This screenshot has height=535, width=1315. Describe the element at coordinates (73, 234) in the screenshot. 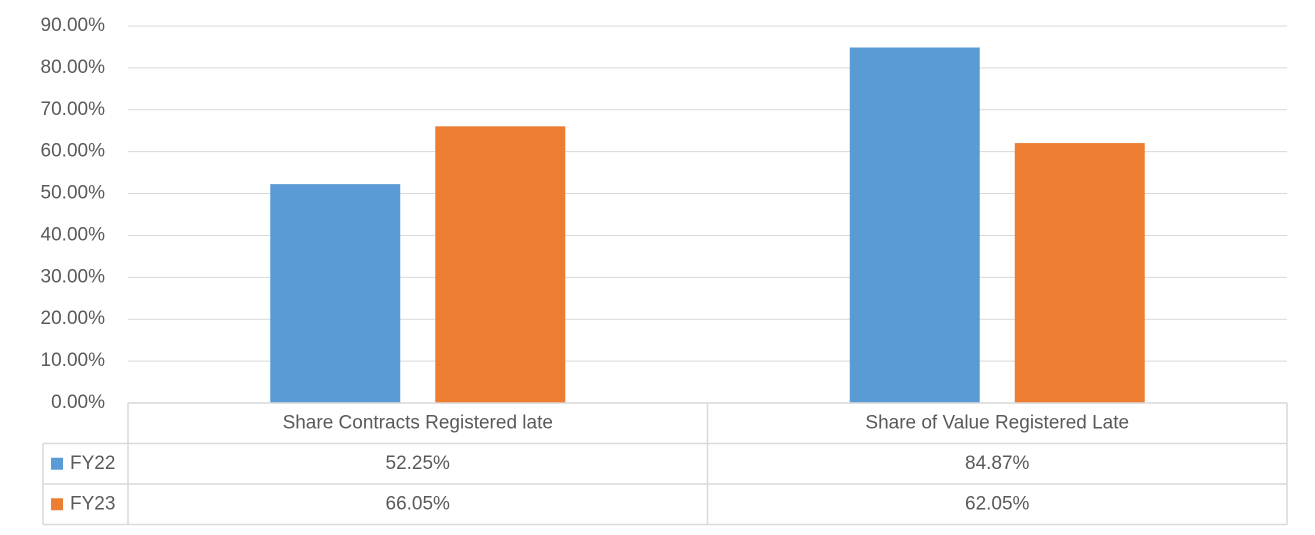

I see `y-tick-label: 40.00%` at that location.